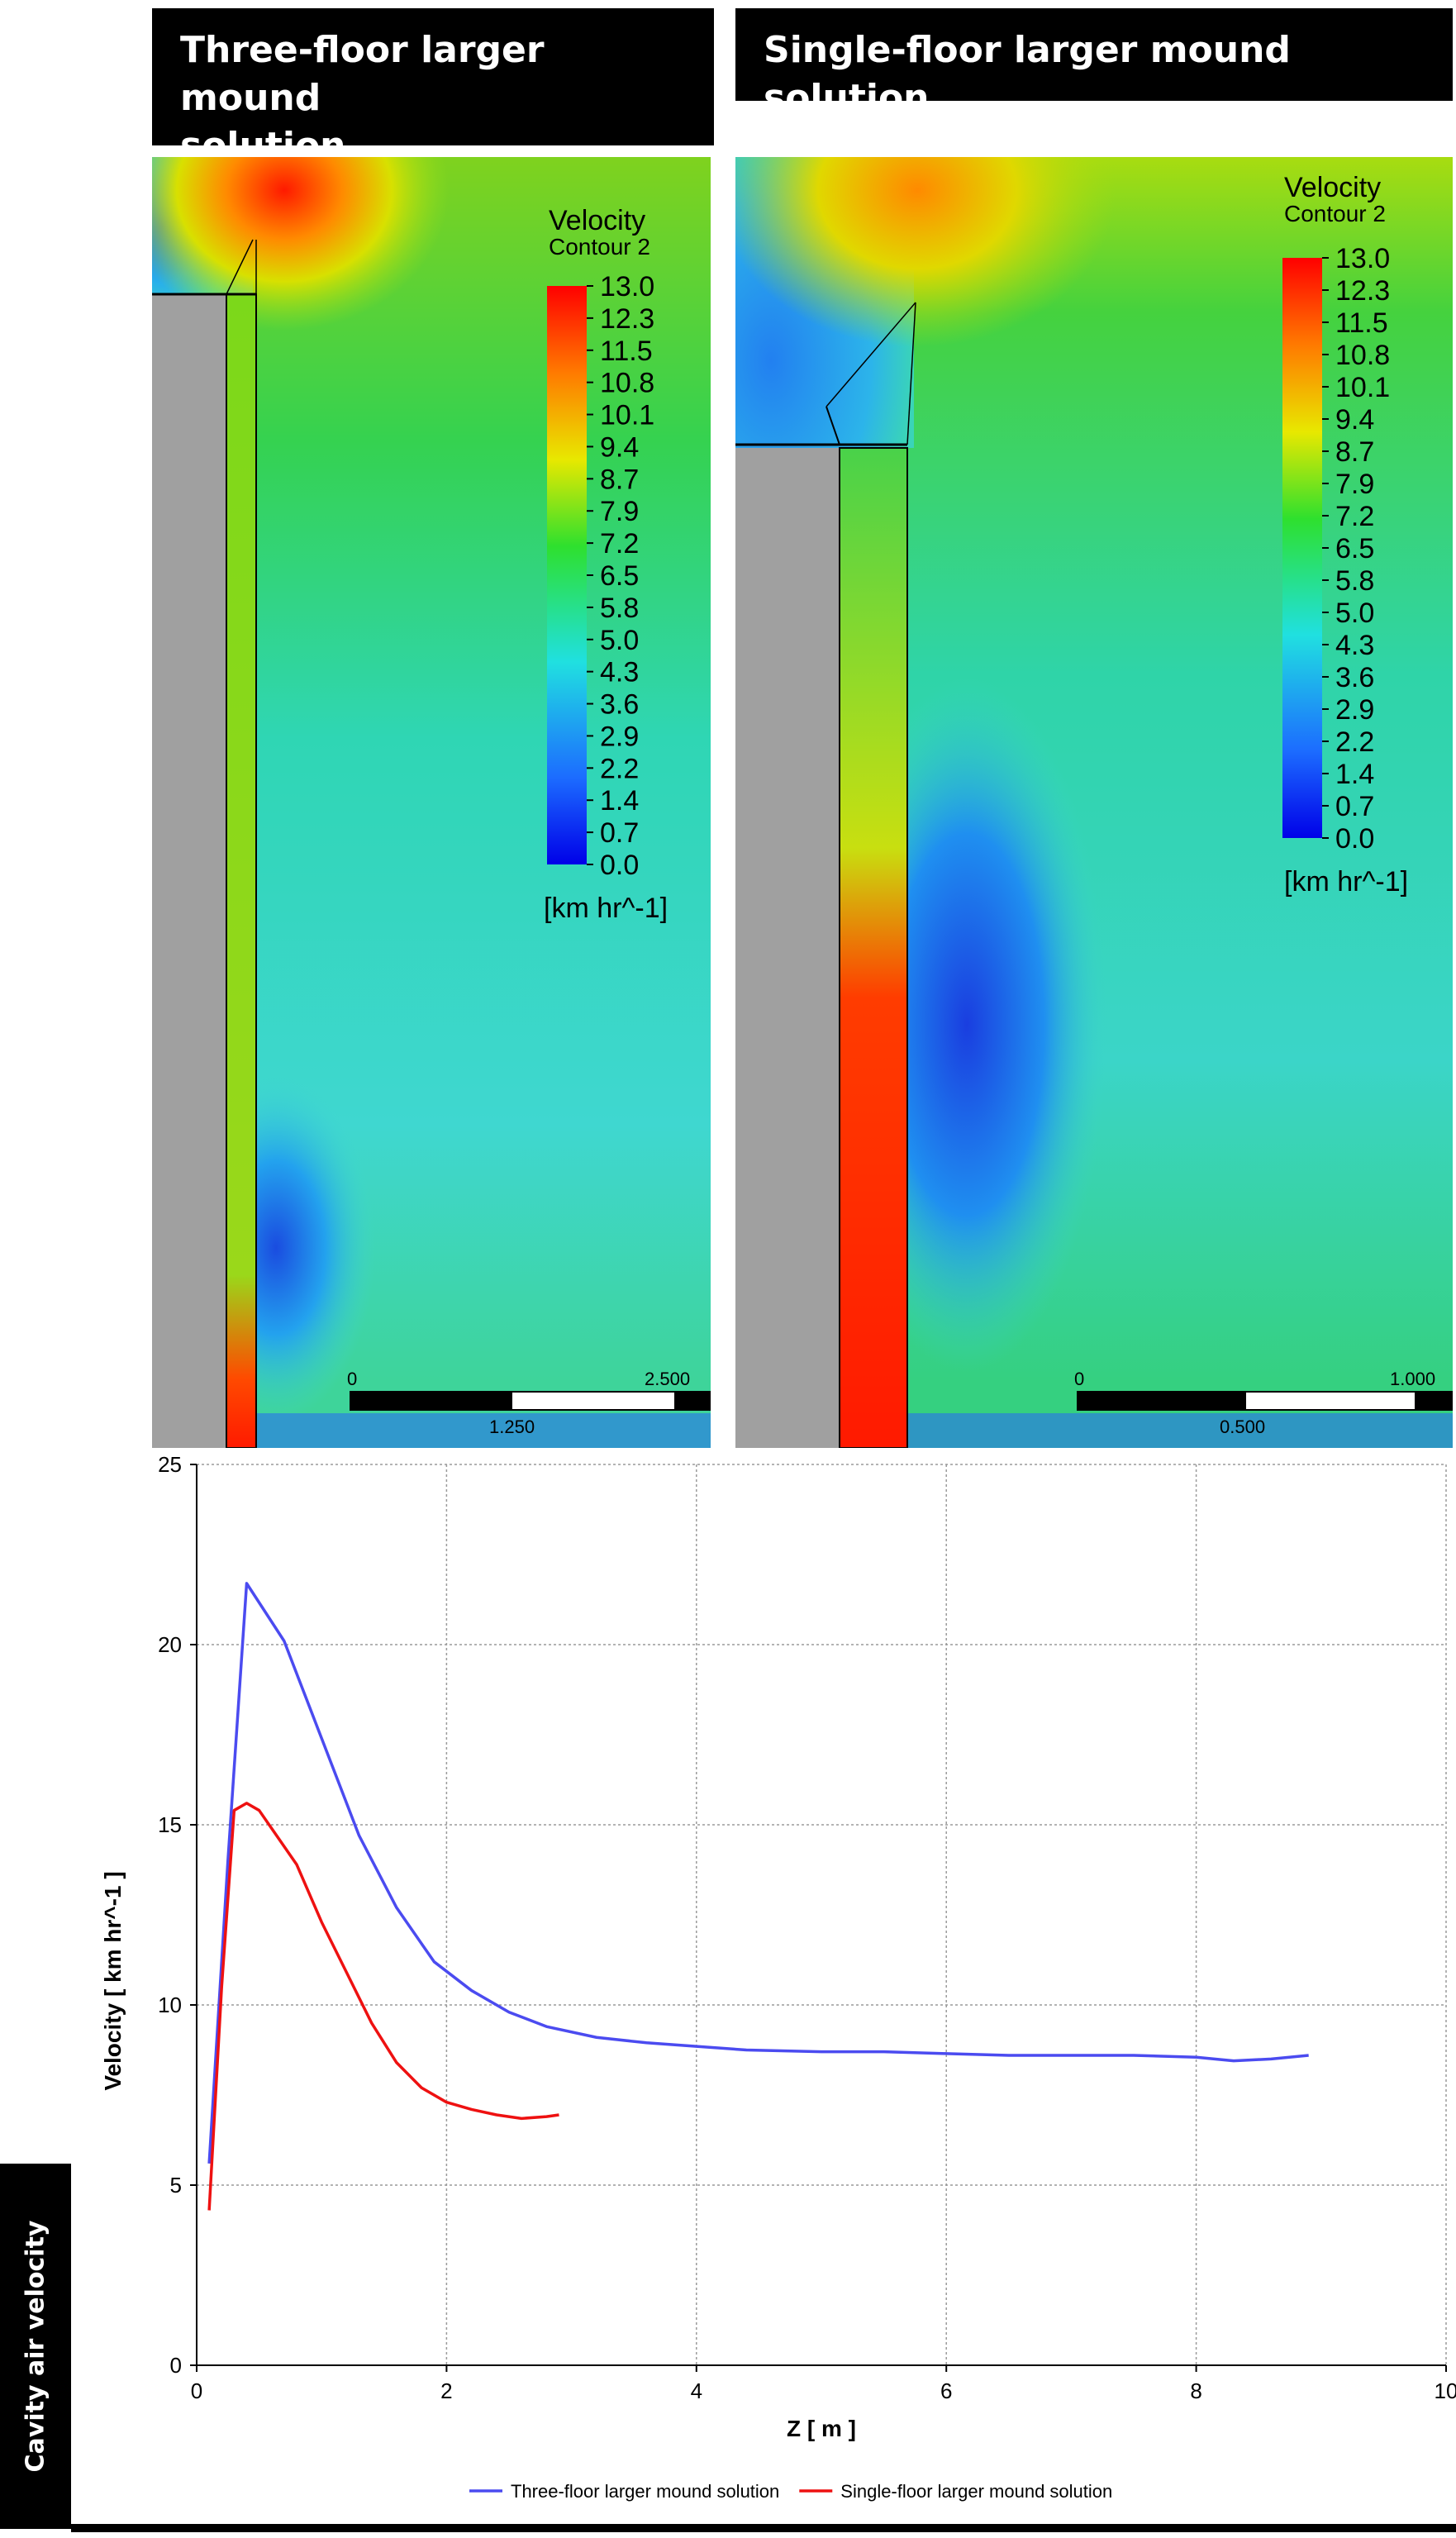  I want to click on panel-title-single-floor: Single-floor larger mound solution, so click(1094, 63).